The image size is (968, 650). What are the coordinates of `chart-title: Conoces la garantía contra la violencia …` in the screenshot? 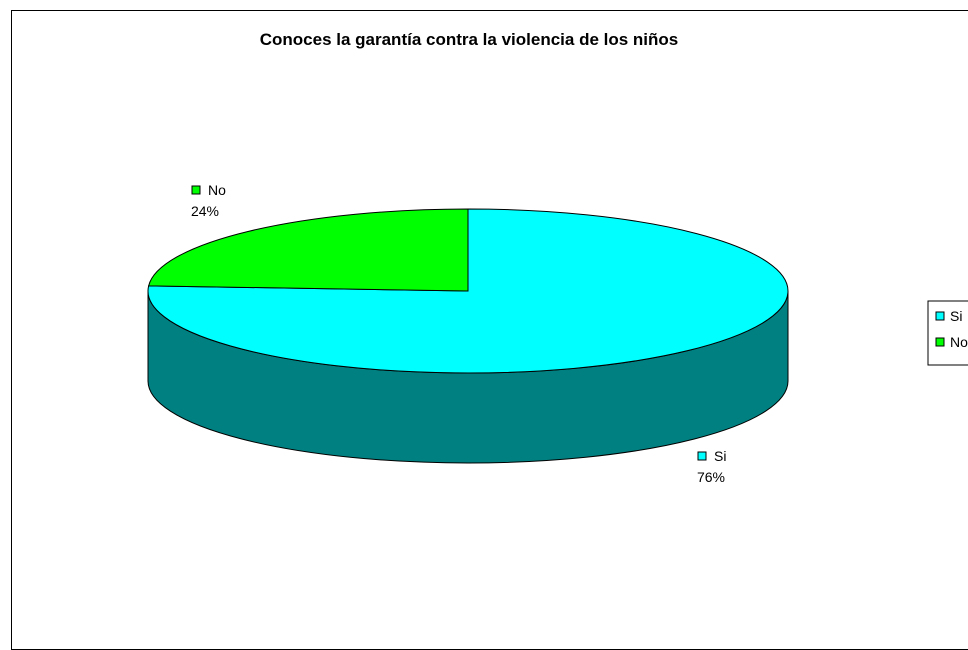 It's located at (469, 39).